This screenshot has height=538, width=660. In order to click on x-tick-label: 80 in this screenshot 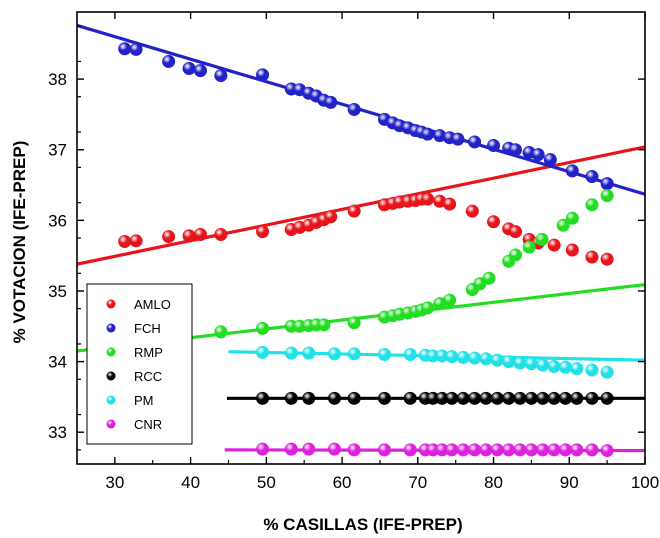, I will do `click(493, 482)`.